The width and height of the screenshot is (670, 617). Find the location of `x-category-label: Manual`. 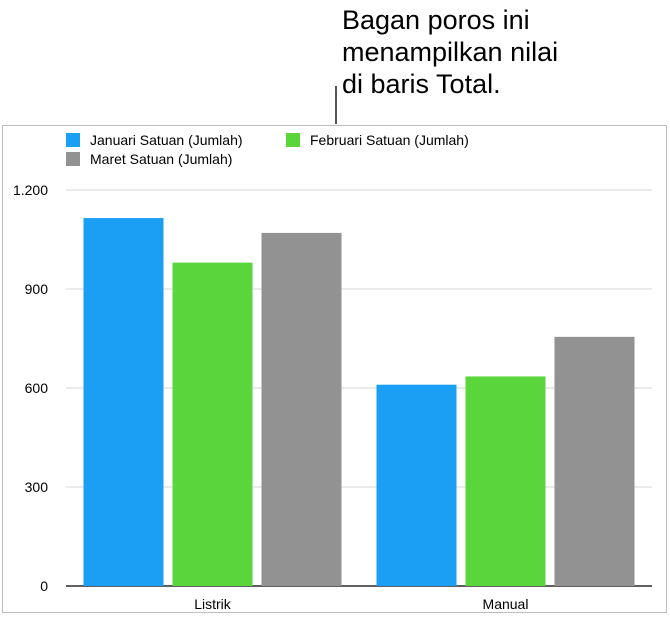

x-category-label: Manual is located at coordinates (506, 604).